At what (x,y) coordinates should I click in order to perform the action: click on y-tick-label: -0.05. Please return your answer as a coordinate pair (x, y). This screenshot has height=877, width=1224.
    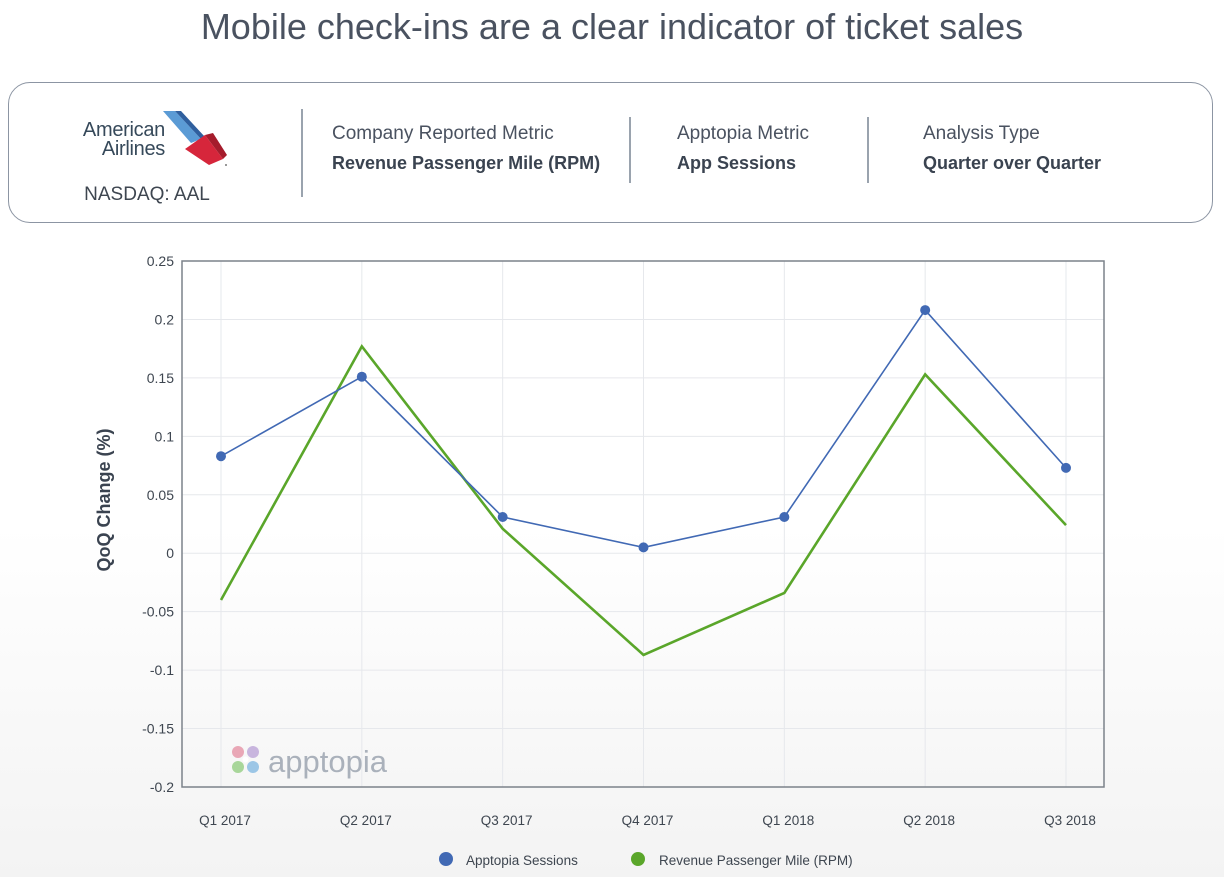
    Looking at the image, I should click on (158, 612).